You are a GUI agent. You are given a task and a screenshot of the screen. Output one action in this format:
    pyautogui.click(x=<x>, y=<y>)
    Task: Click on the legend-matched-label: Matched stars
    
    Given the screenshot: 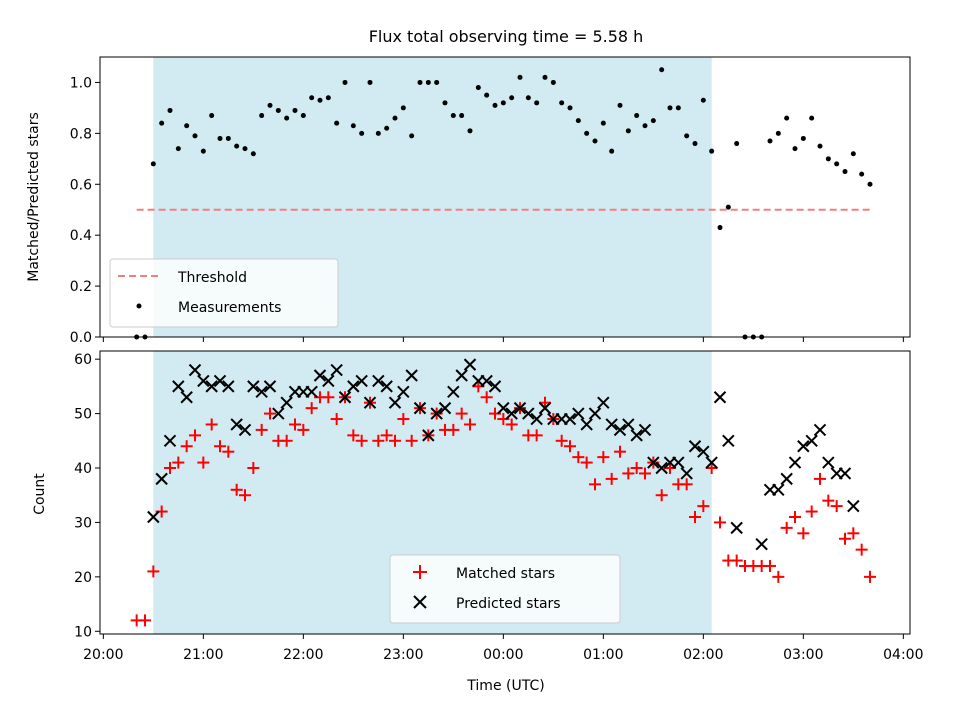 What is the action you would take?
    pyautogui.click(x=505, y=574)
    